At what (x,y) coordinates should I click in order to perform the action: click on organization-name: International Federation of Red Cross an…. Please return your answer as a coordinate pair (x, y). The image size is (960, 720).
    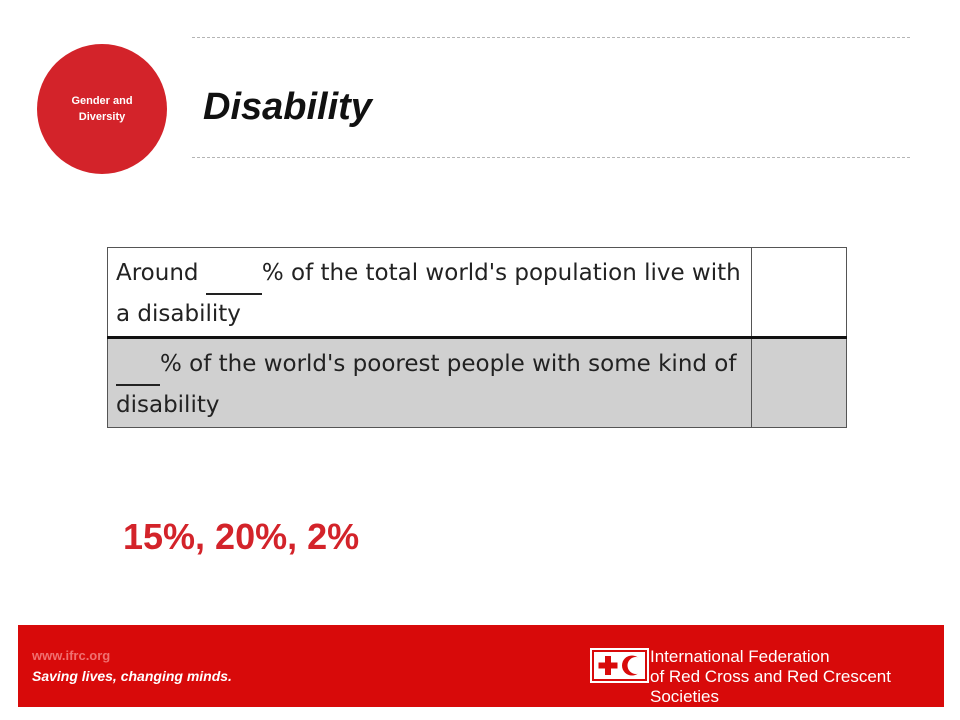
    Looking at the image, I should click on (770, 676).